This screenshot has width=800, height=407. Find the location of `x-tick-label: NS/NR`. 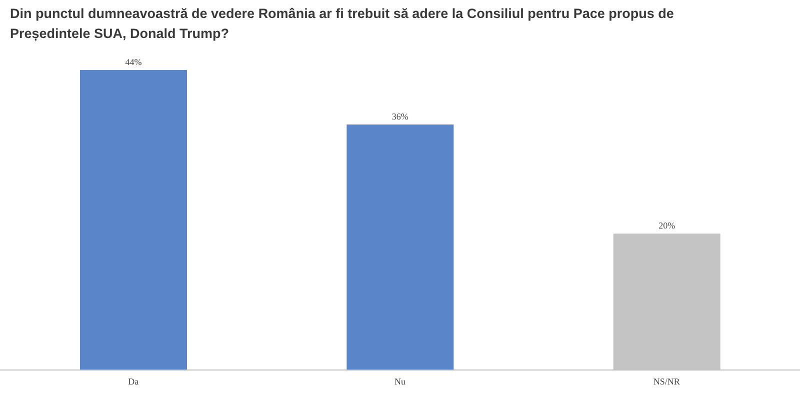

x-tick-label: NS/NR is located at coordinates (666, 381).